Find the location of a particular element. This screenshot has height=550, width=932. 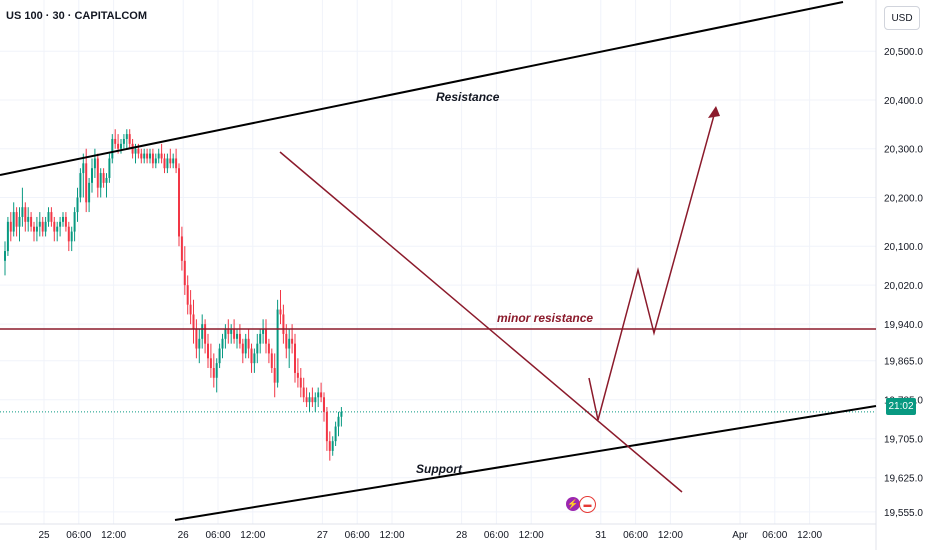

y-tick-label: 20,200.0 is located at coordinates (903, 198).